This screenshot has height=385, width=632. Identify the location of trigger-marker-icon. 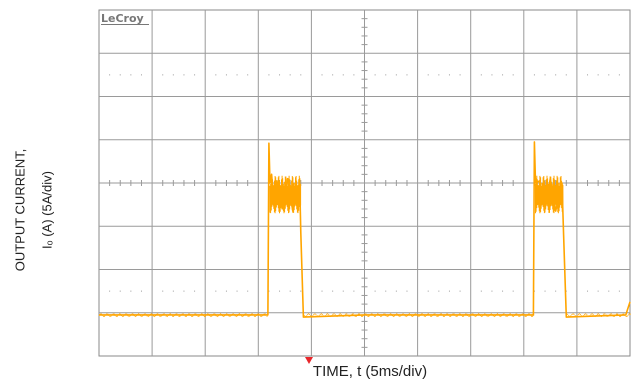
(309, 360).